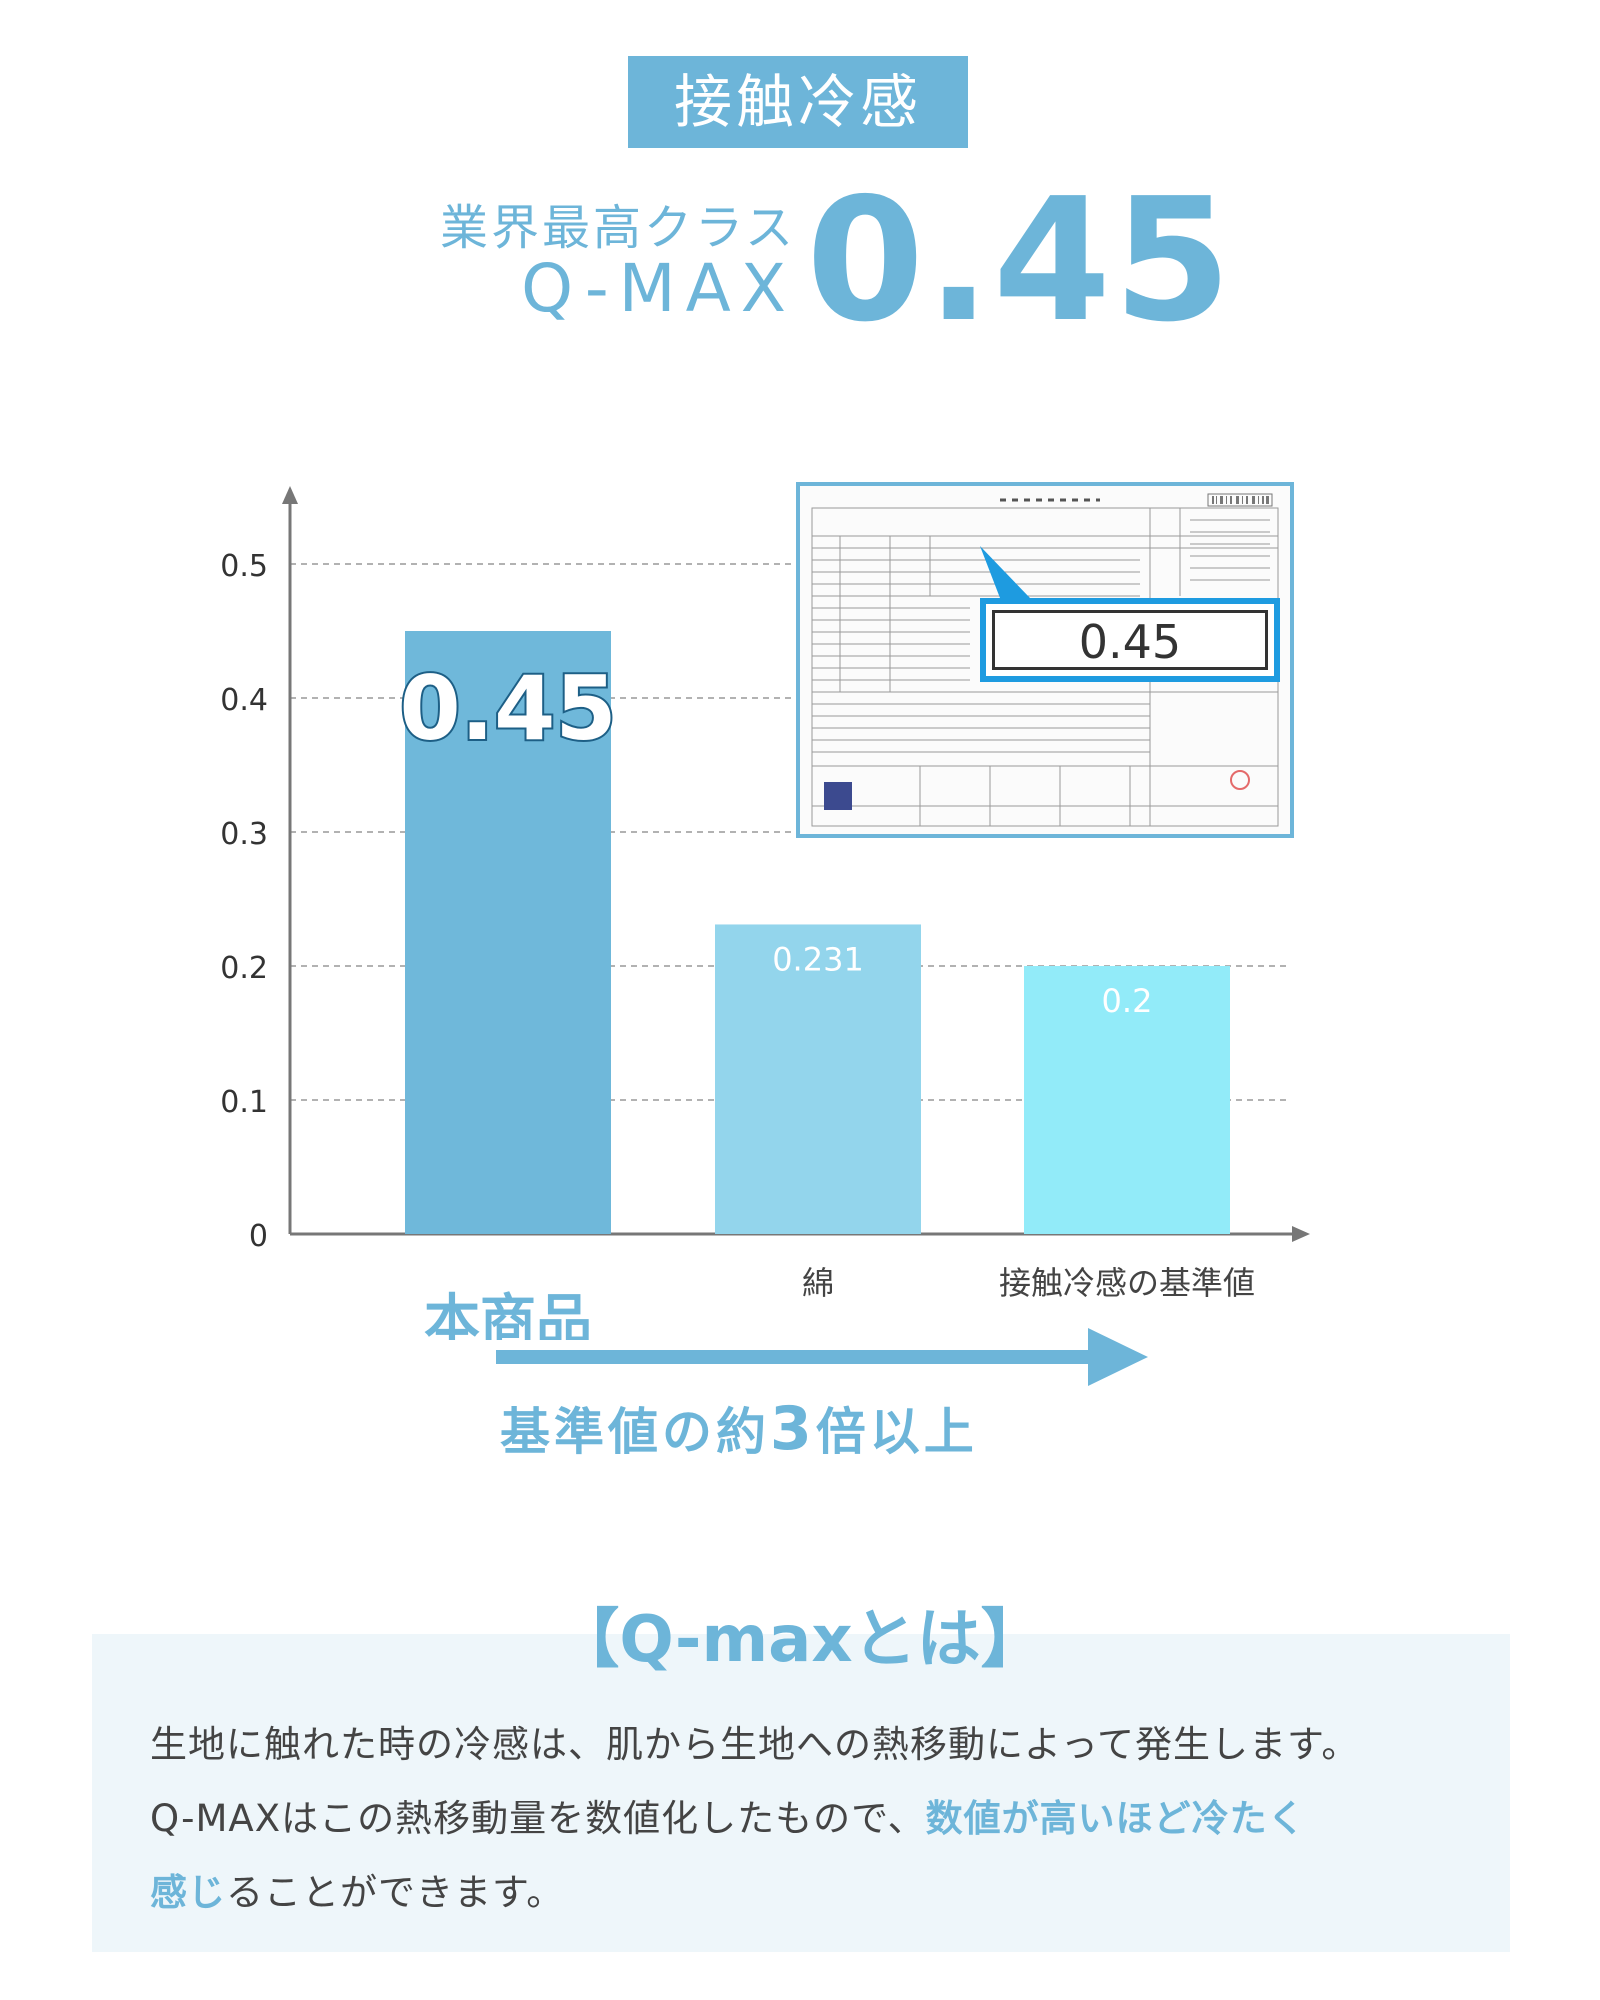 The height and width of the screenshot is (2000, 1600). Describe the element at coordinates (188, 1892) in the screenshot. I see `info-line-3-highlight: 感じ` at that location.